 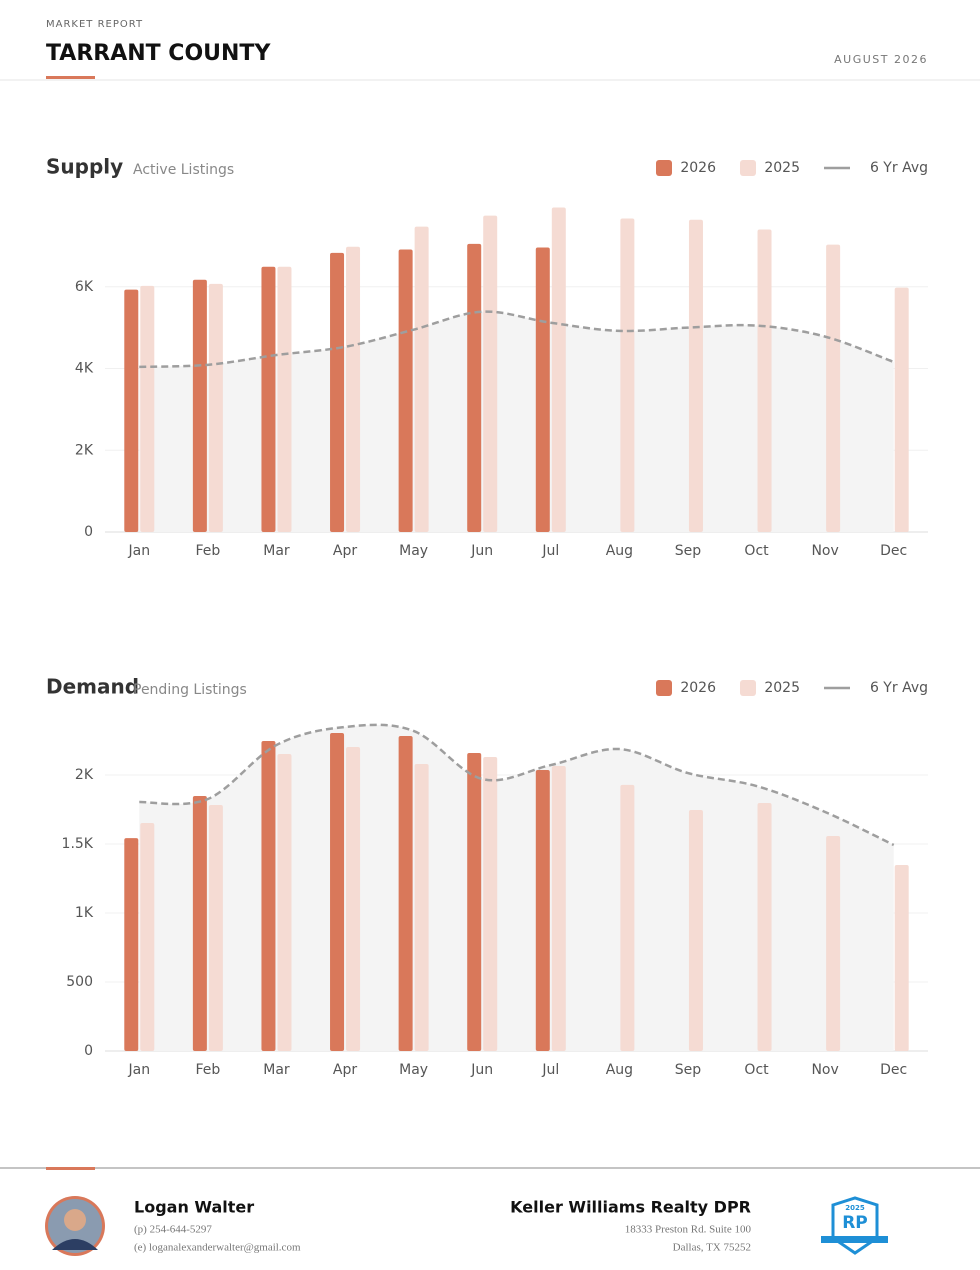 I want to click on avatar-body, so click(x=75, y=1244).